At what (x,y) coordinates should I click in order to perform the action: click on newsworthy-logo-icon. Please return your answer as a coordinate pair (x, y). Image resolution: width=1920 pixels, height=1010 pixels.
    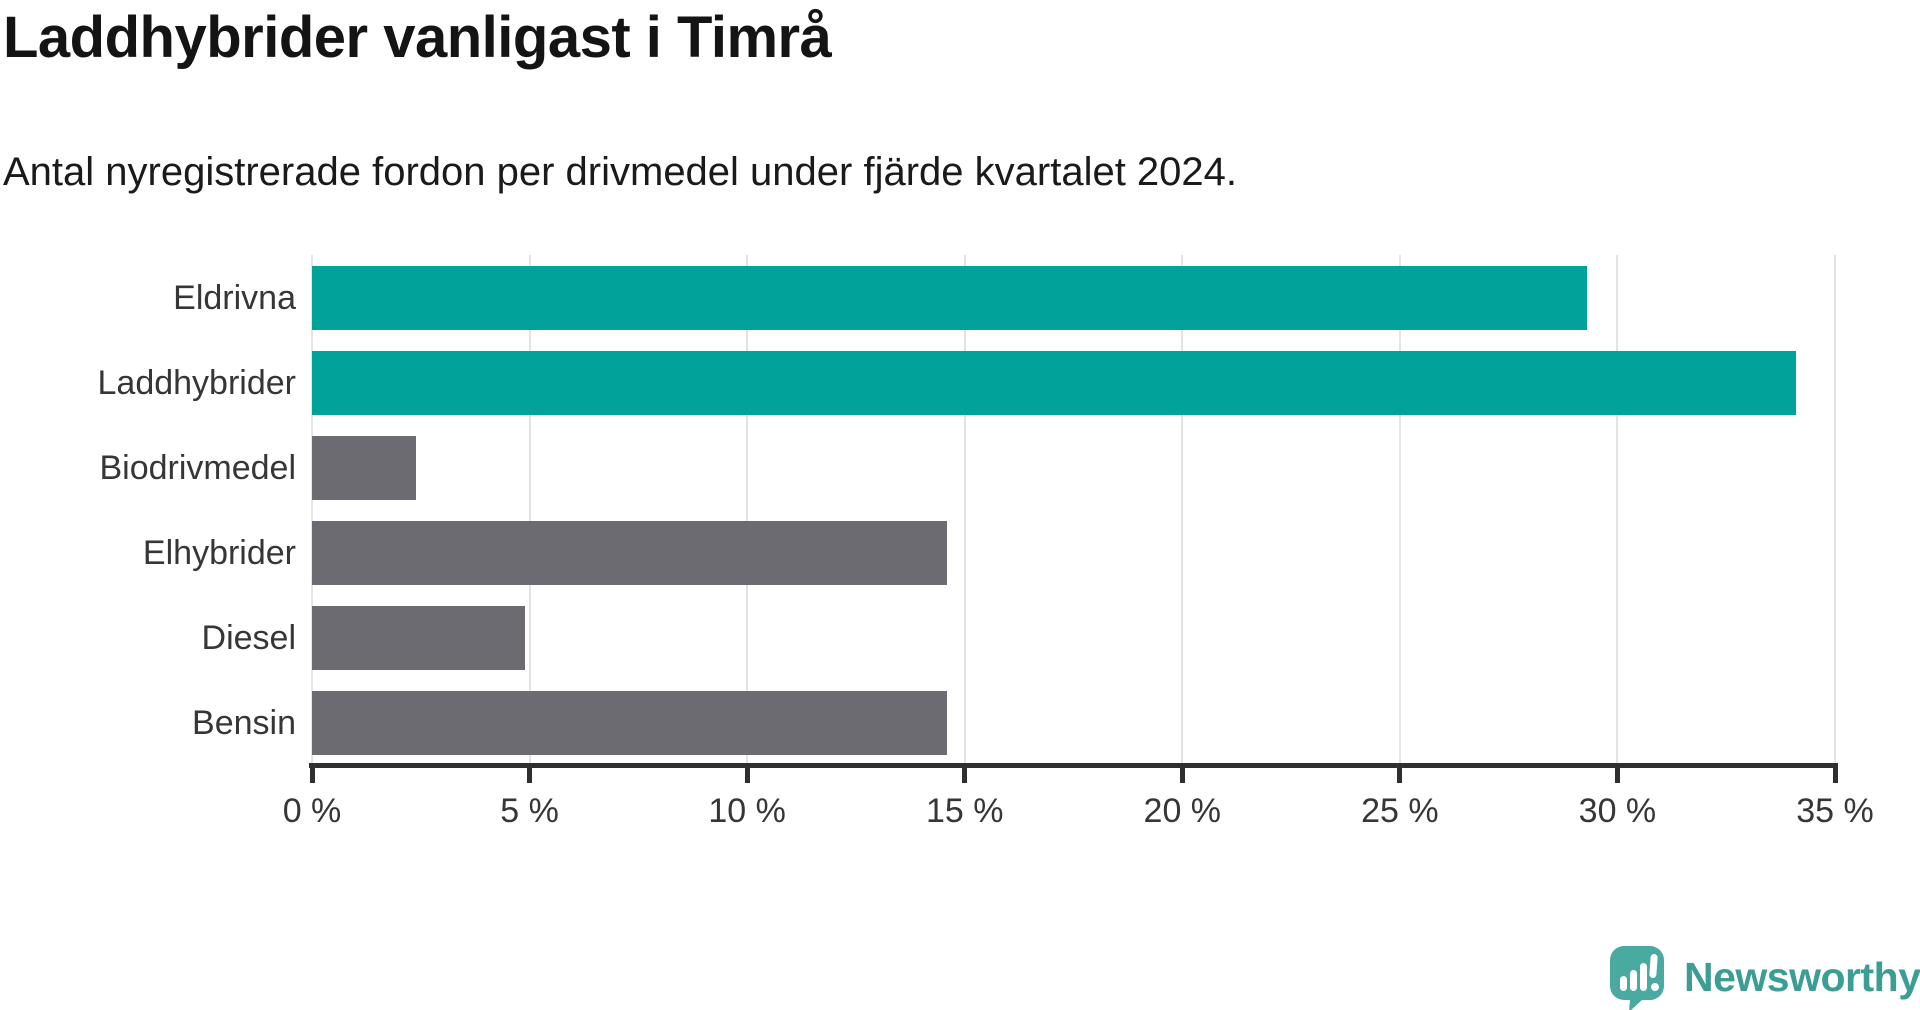
    Looking at the image, I should click on (1637, 978).